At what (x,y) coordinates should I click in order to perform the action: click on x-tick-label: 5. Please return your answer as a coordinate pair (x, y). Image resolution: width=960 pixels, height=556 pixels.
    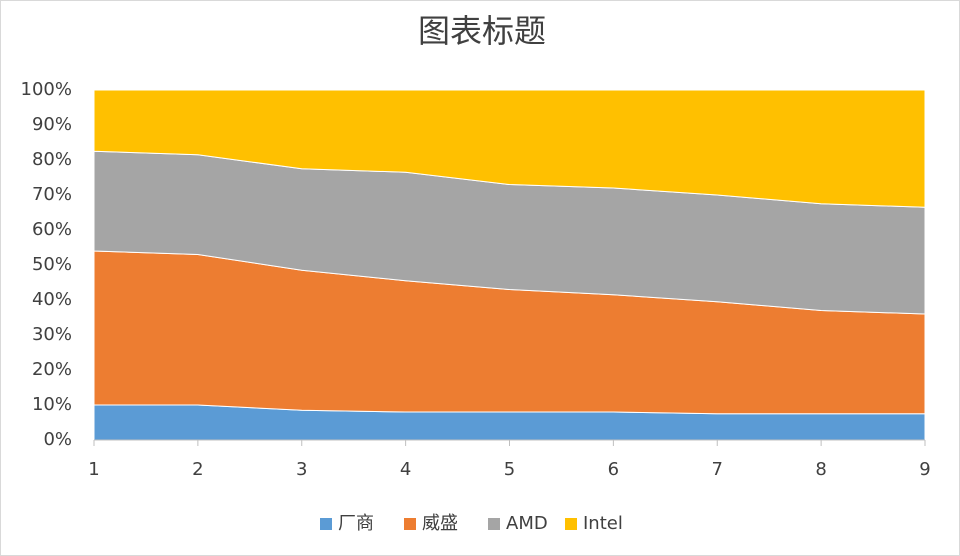
    Looking at the image, I should click on (509, 469).